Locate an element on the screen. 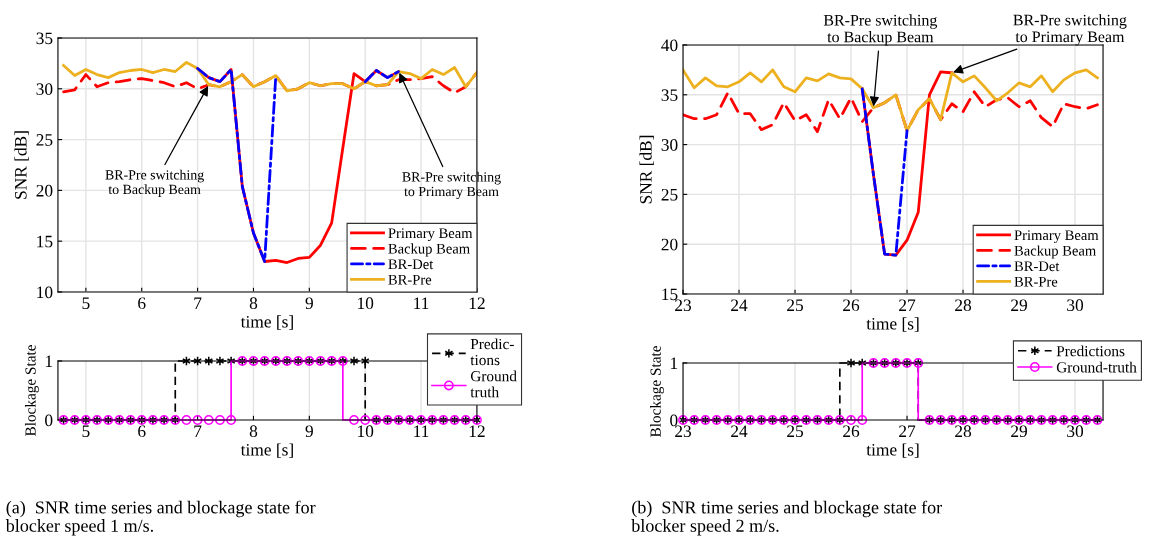 The width and height of the screenshot is (1152, 542). y-tick-label: 40 is located at coordinates (669, 45).